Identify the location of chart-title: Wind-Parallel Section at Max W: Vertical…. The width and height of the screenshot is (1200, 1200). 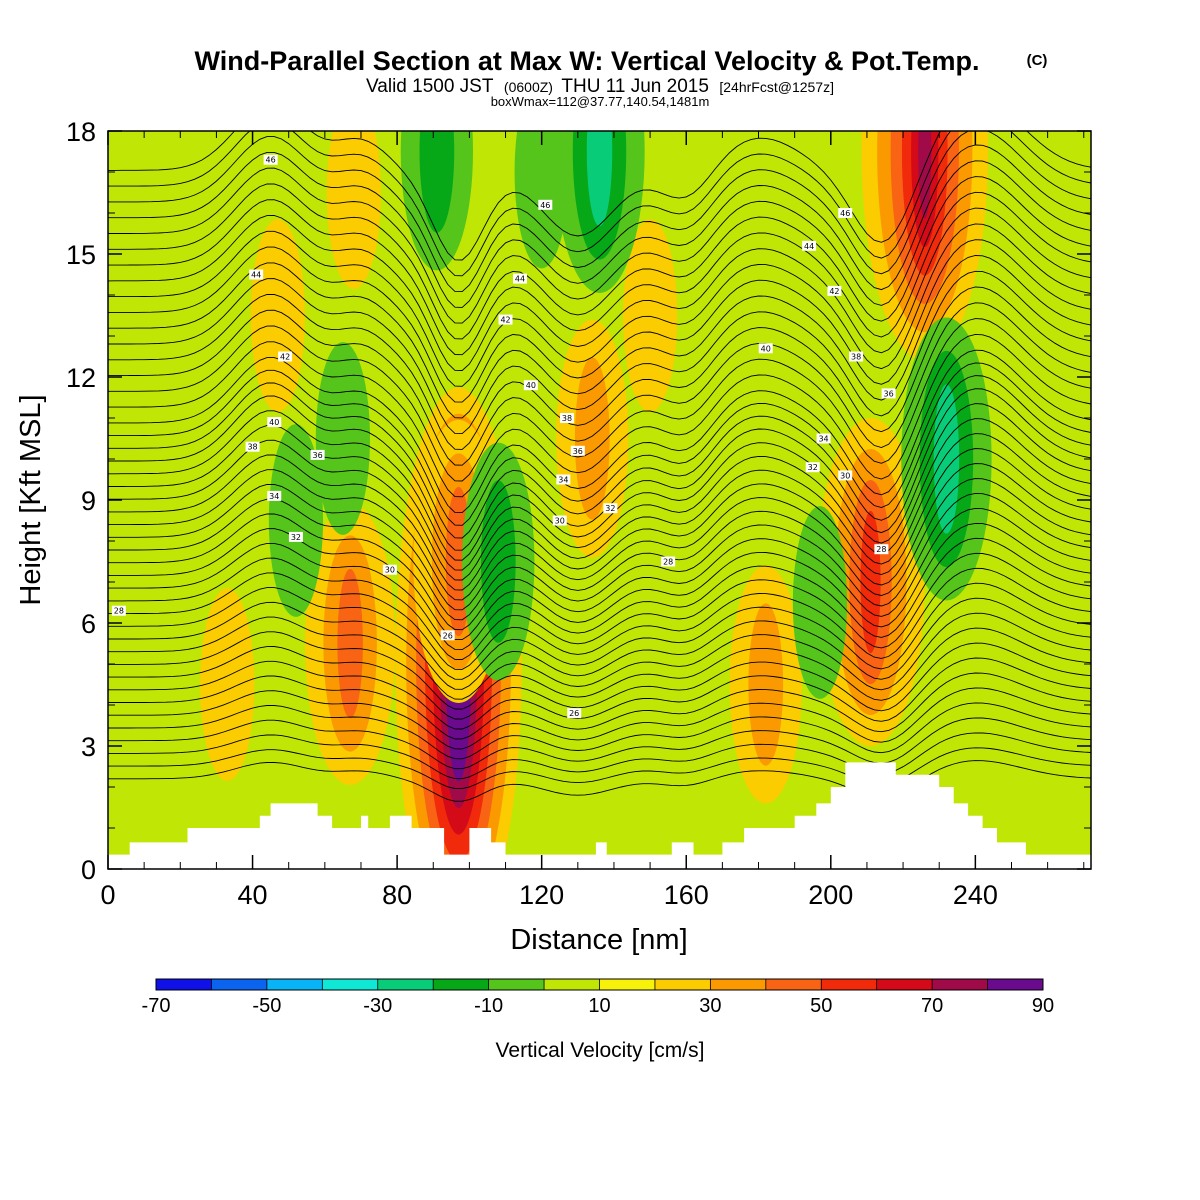
(587, 61).